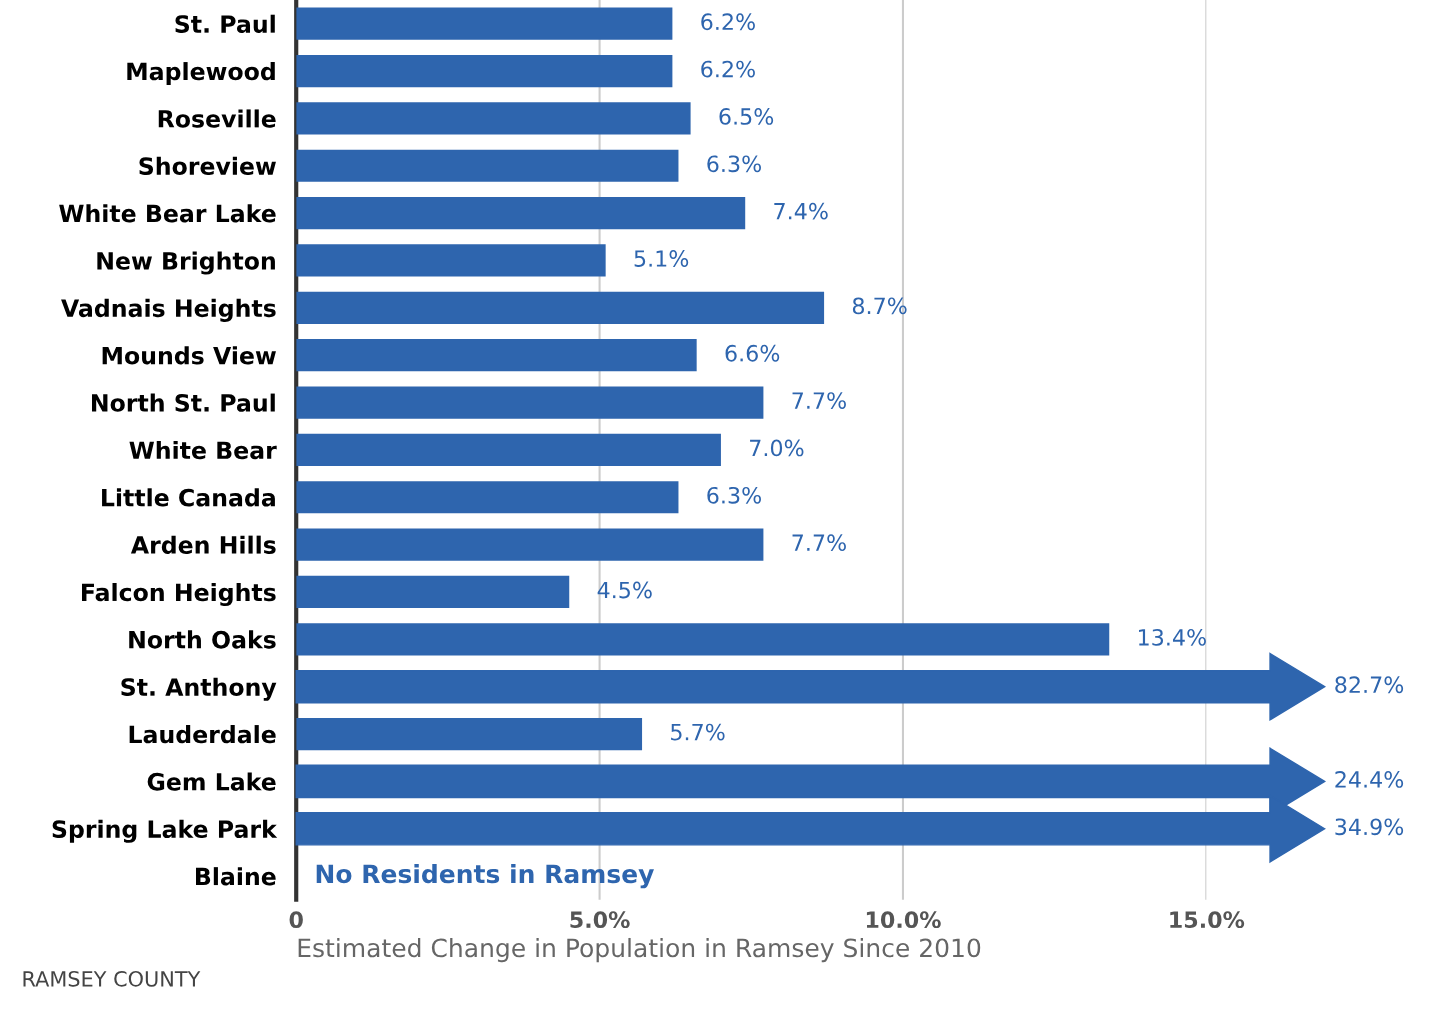  I want to click on data-label: 8.7%, so click(879, 306).